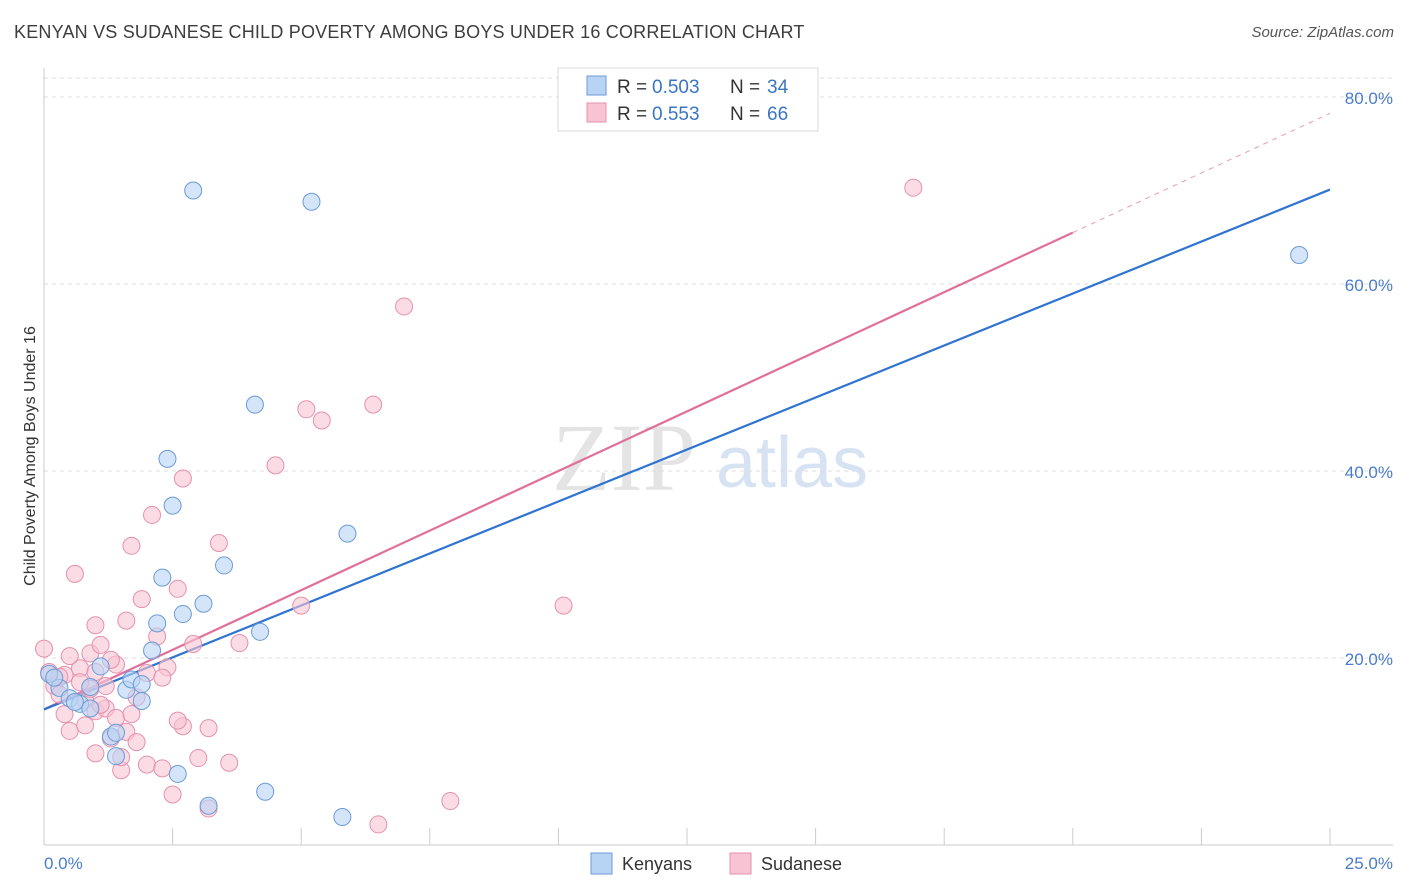 This screenshot has height=892, width=1406. I want to click on y-tick-label: 60.0%, so click(1369, 285).